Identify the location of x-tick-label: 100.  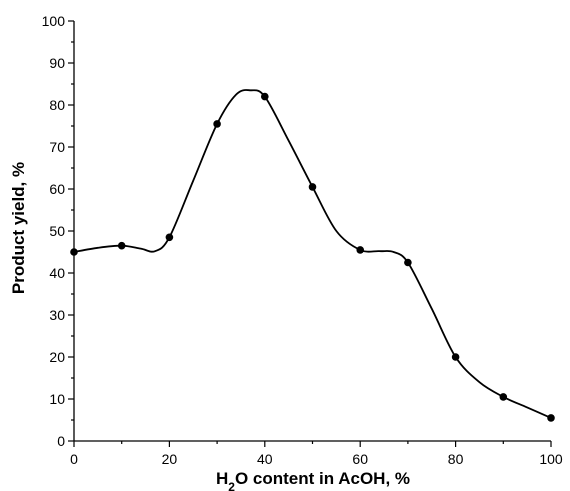
(551, 459).